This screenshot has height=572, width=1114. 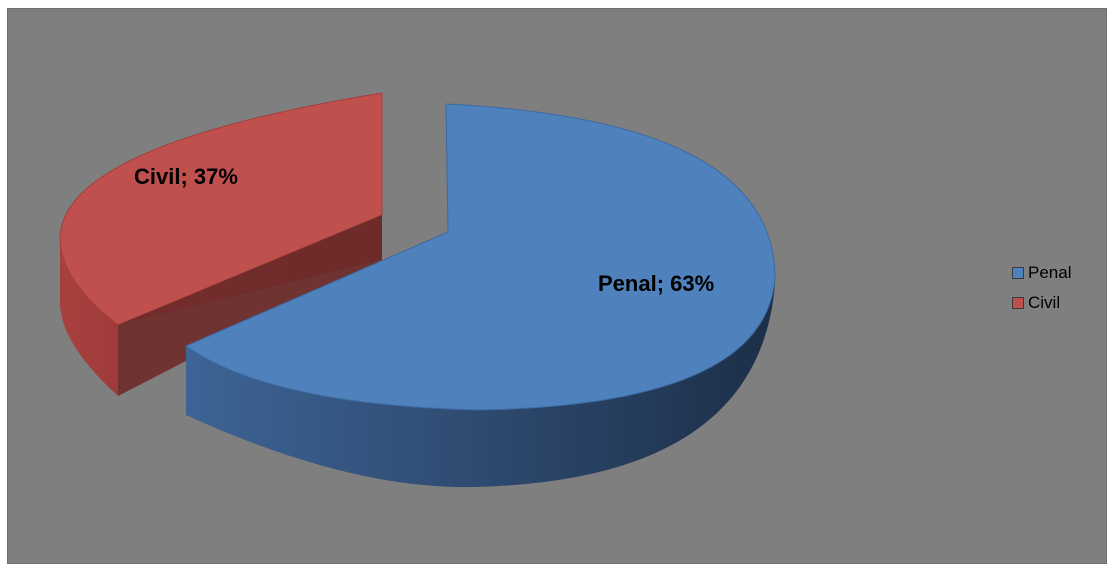 I want to click on legend: Penal Civil, so click(x=1041, y=288).